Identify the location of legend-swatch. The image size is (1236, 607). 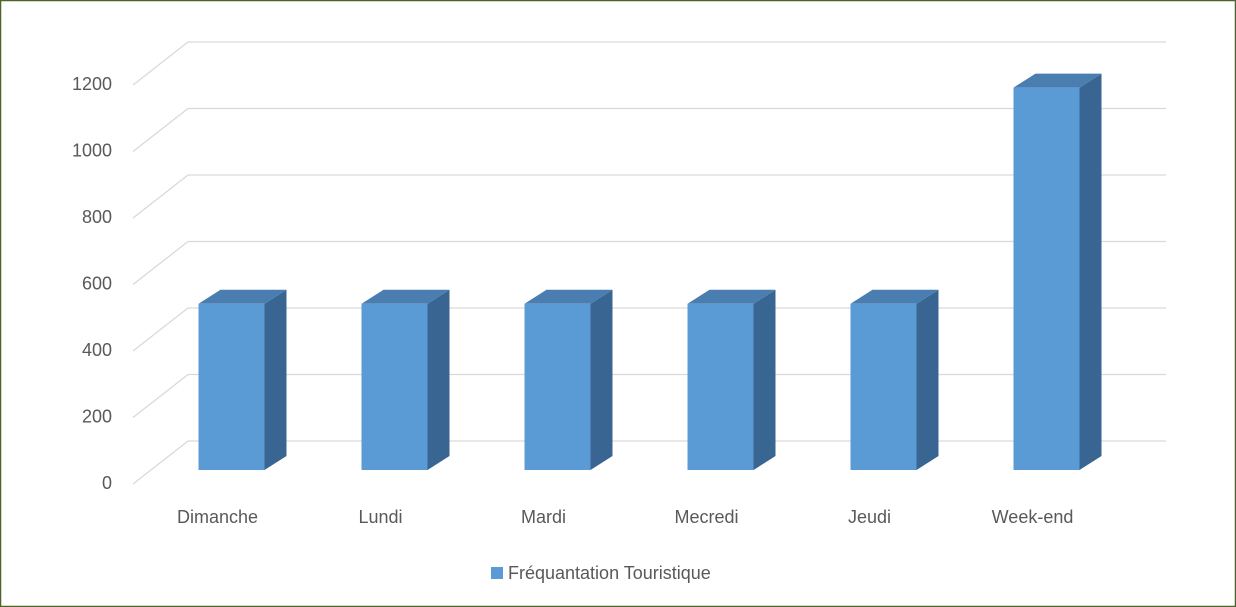
(497, 573).